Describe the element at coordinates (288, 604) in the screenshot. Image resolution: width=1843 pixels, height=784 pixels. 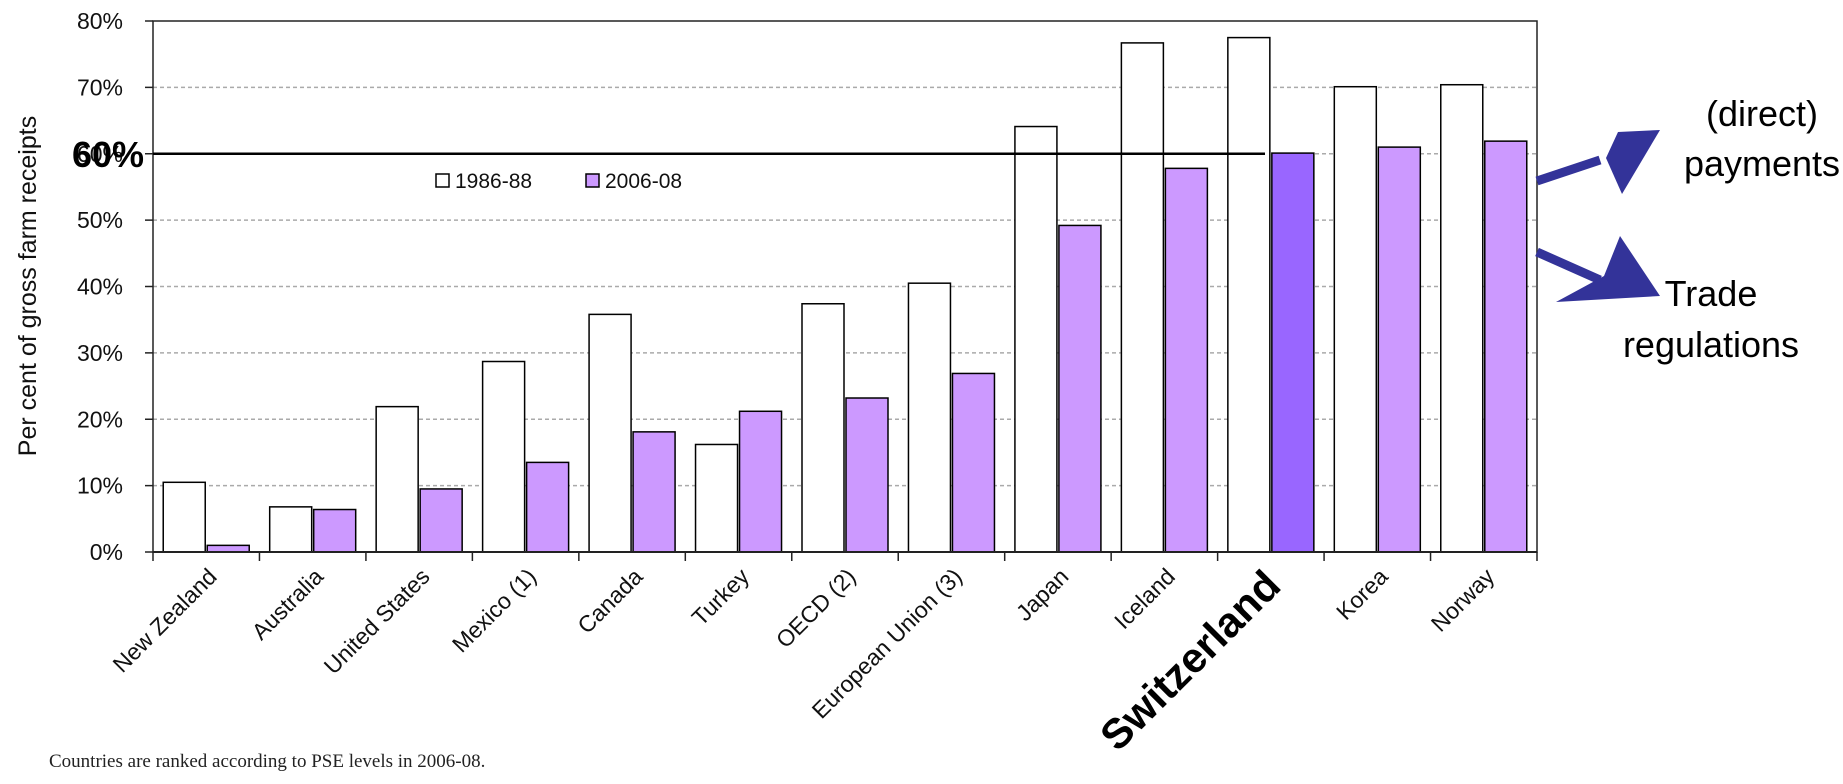
I see `x-tick-label-australia: Australia` at that location.